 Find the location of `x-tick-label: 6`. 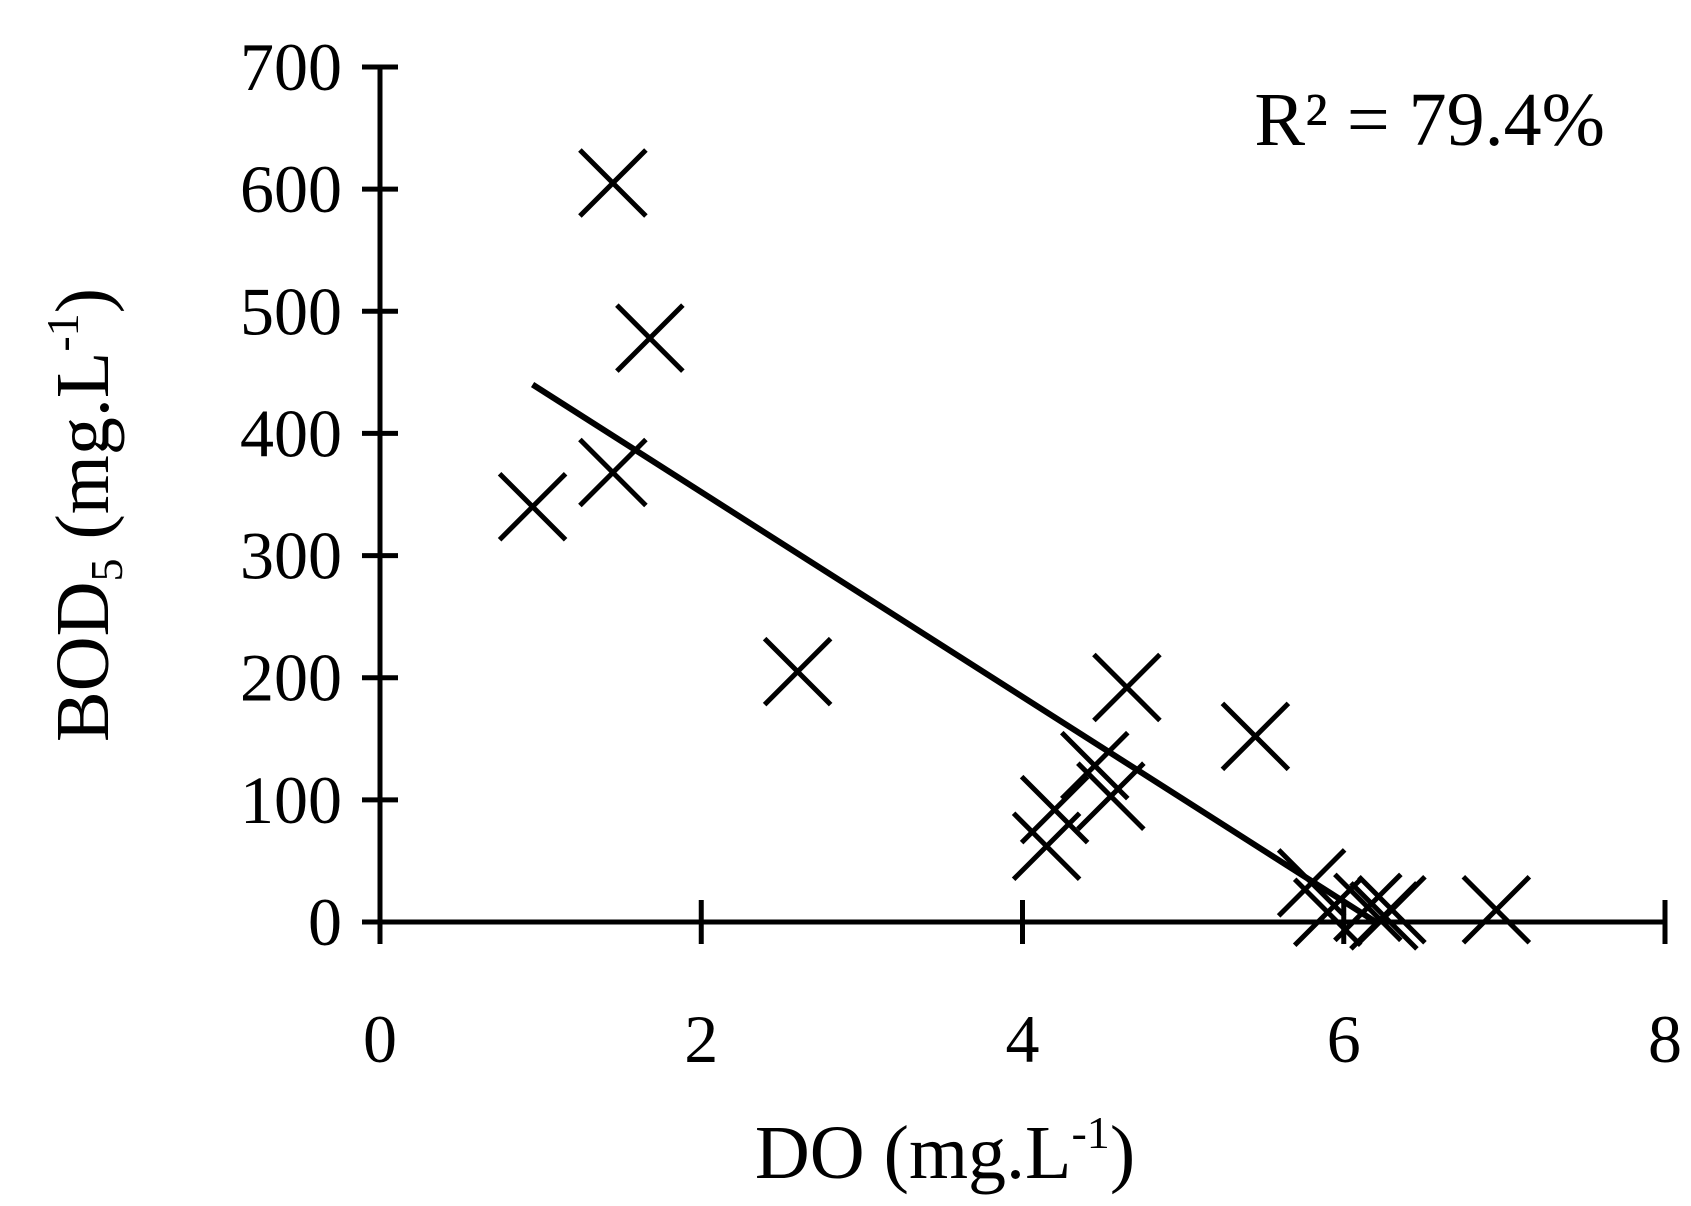

x-tick-label: 6 is located at coordinates (1344, 1039).